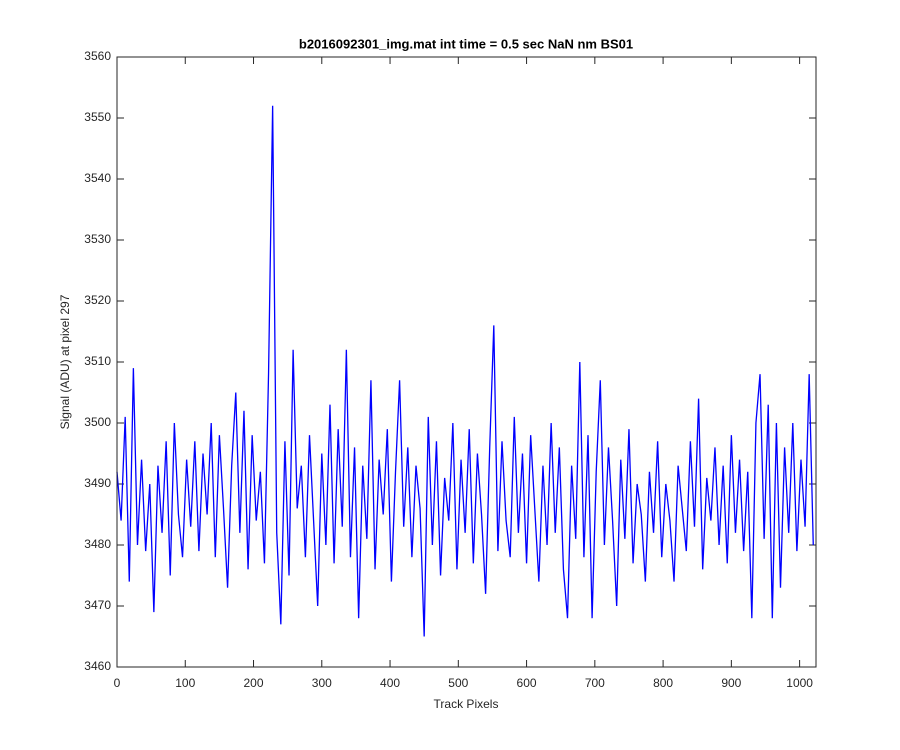 The width and height of the screenshot is (900, 750). Describe the element at coordinates (254, 683) in the screenshot. I see `x-tick-label: 200` at that location.